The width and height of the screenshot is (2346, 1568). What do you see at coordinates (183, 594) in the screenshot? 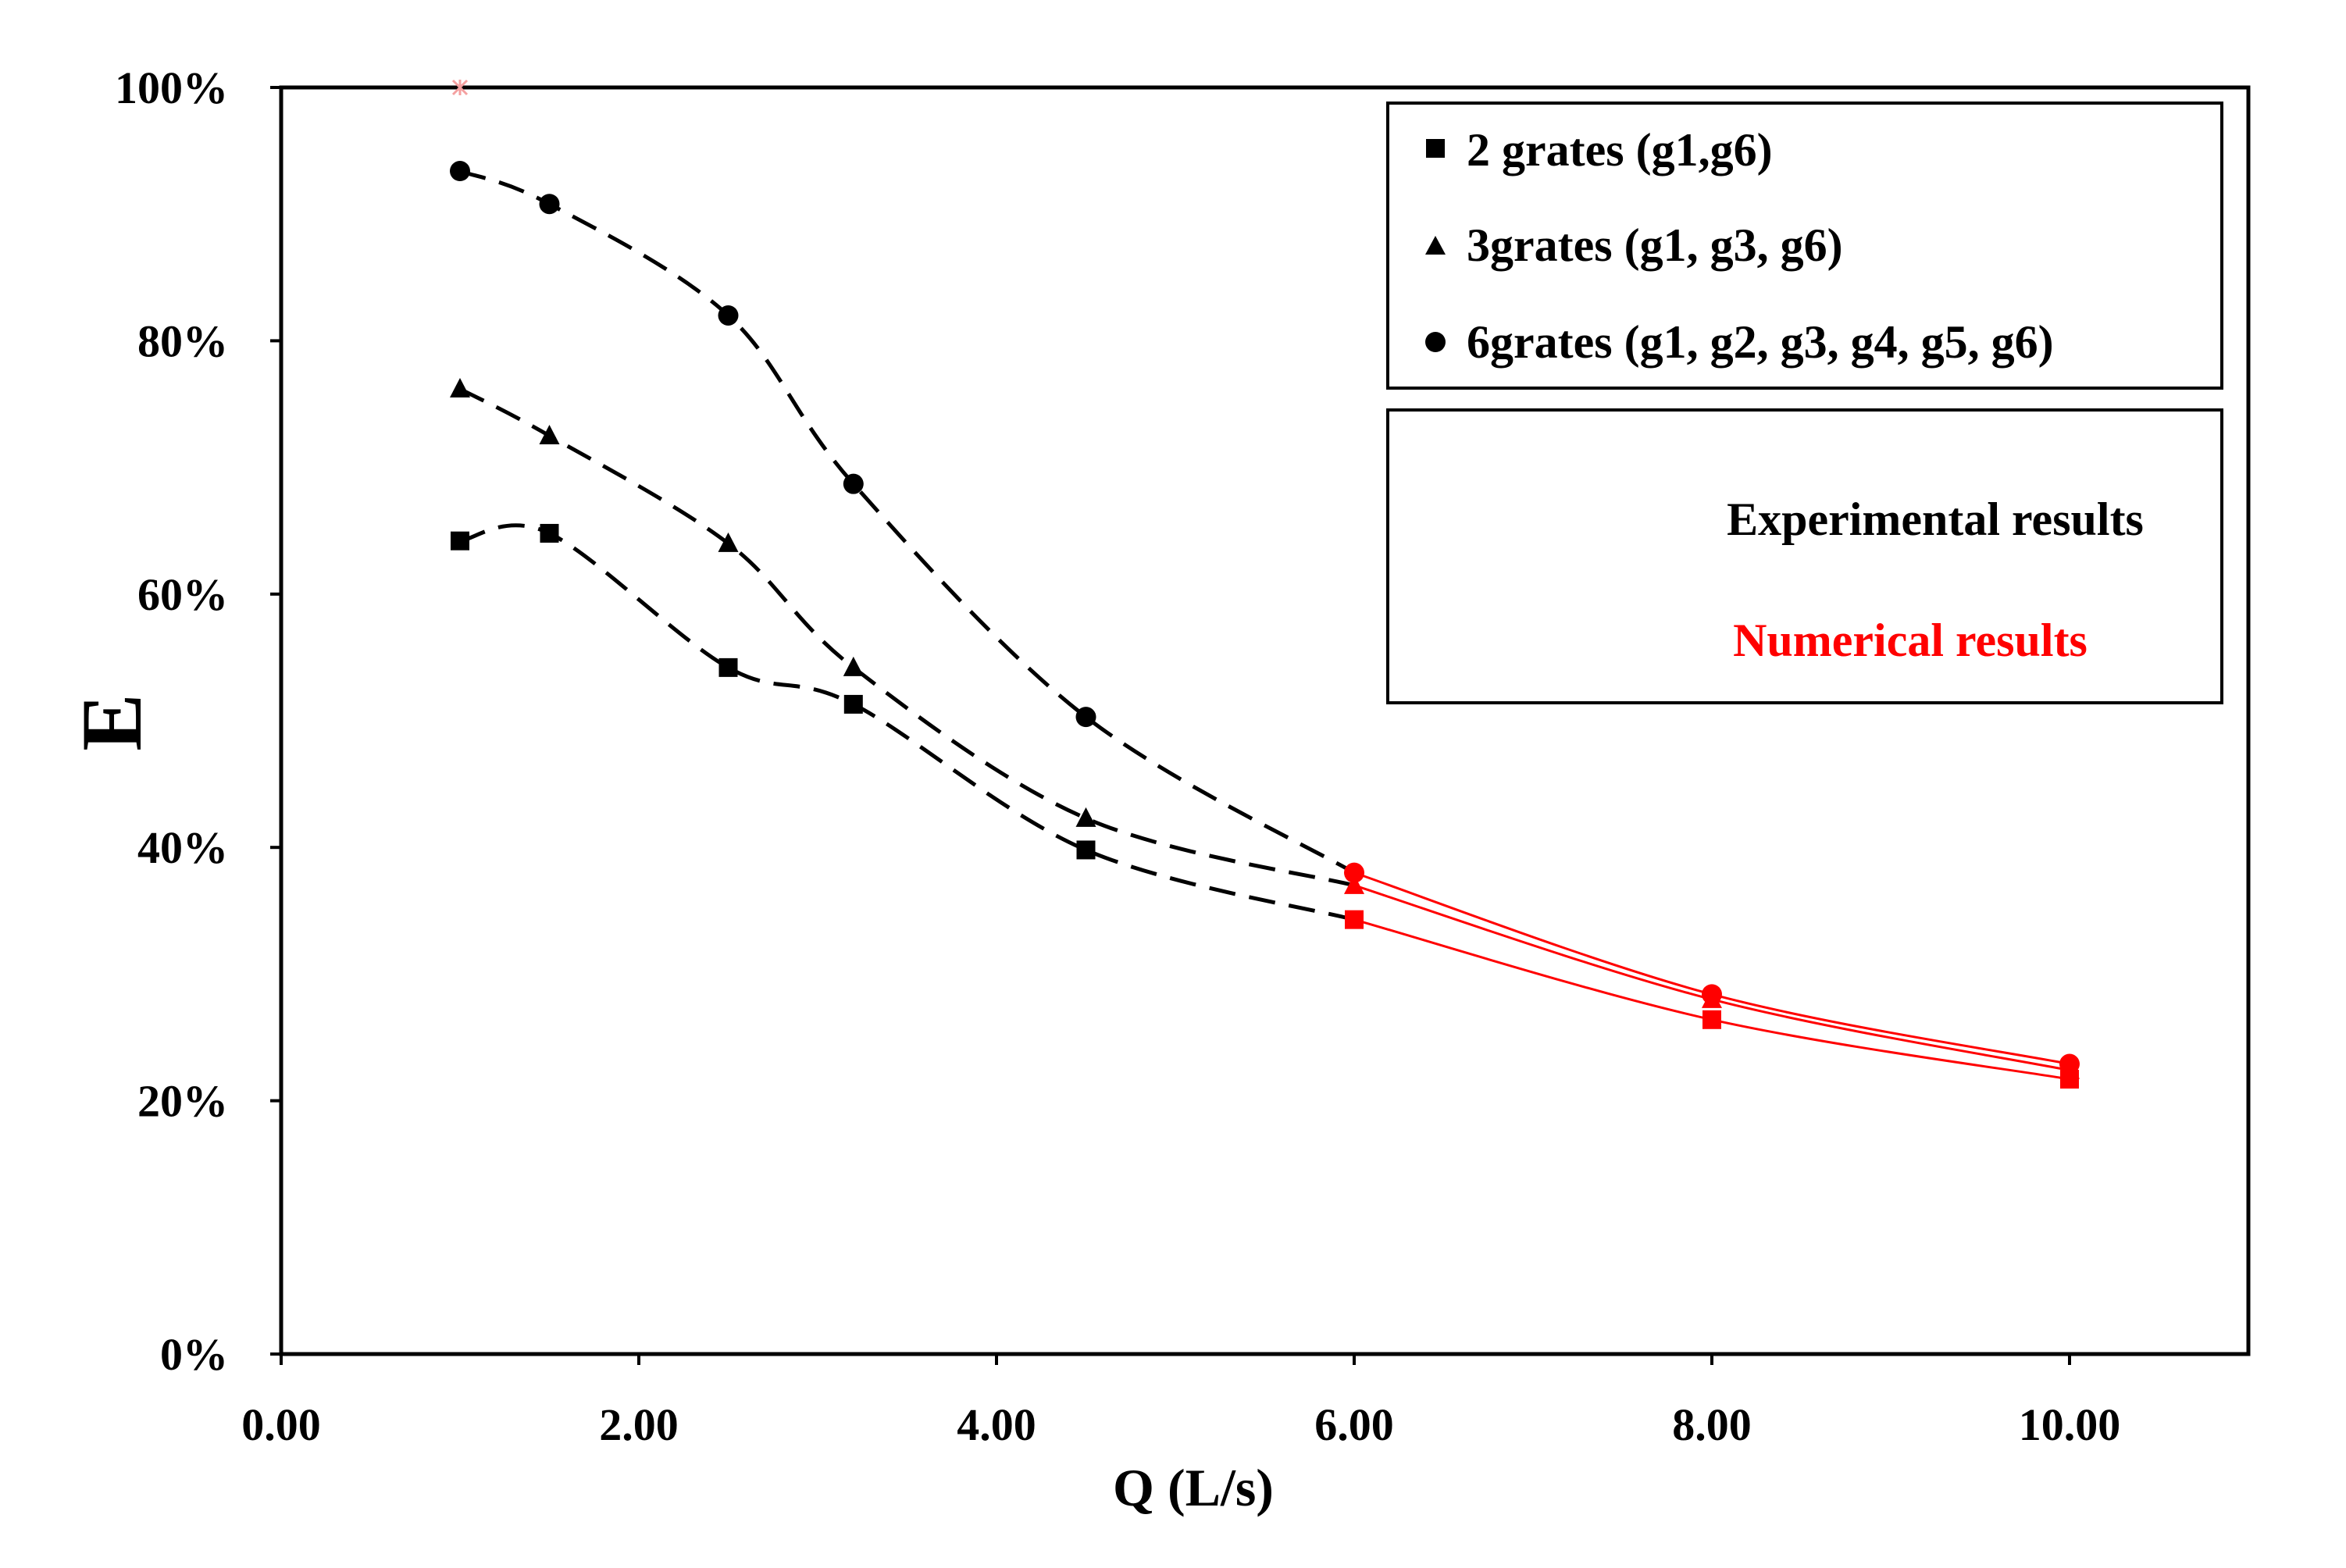
I see `y-tick-label: 60%` at bounding box center [183, 594].